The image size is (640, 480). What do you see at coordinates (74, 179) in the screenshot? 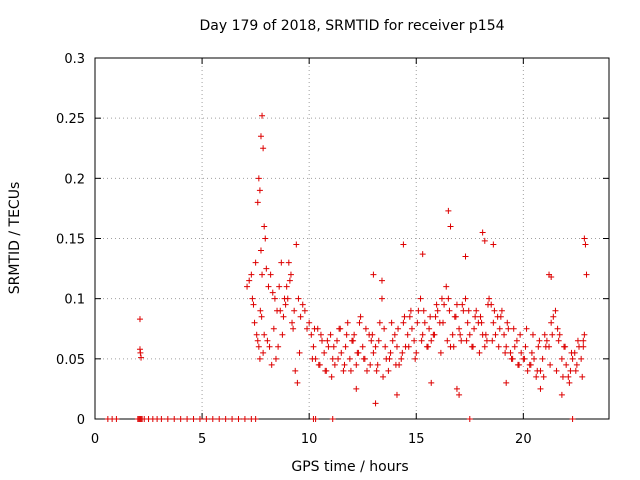
I see `y-tick-label: 0.2` at bounding box center [74, 179].